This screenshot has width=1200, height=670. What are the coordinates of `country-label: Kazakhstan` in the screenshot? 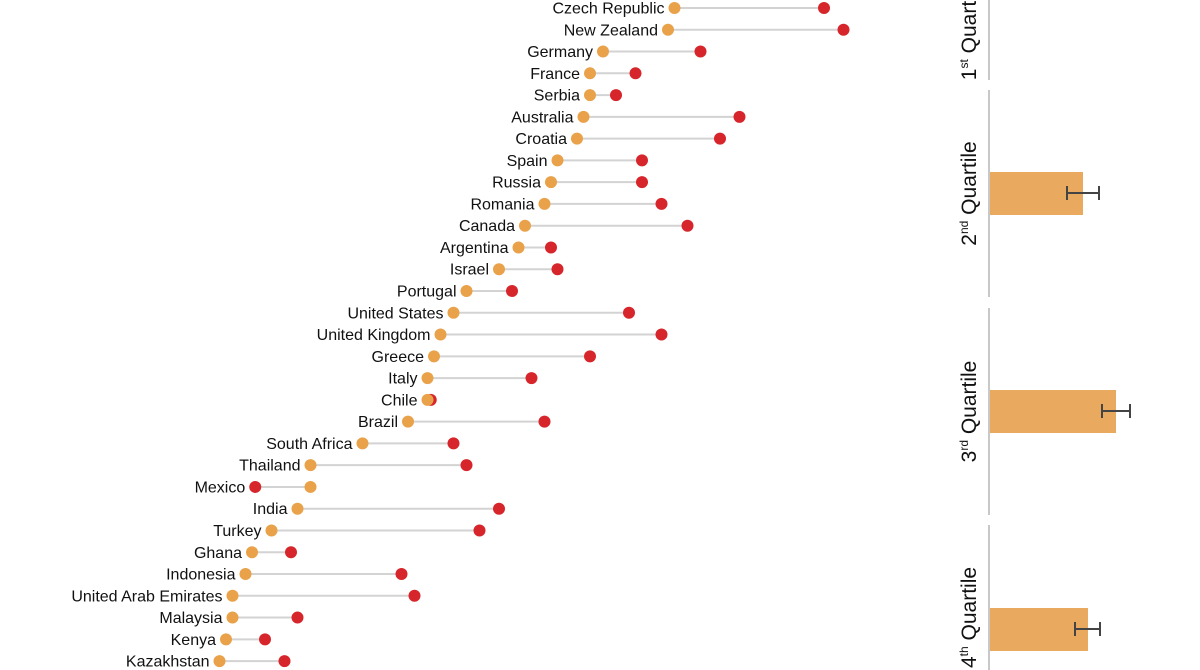 It's located at (168, 662).